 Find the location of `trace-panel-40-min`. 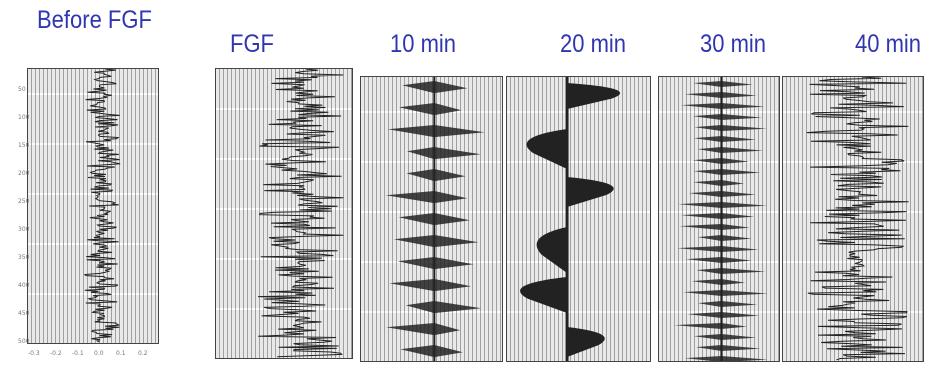

trace-panel-40-min is located at coordinates (853, 219).